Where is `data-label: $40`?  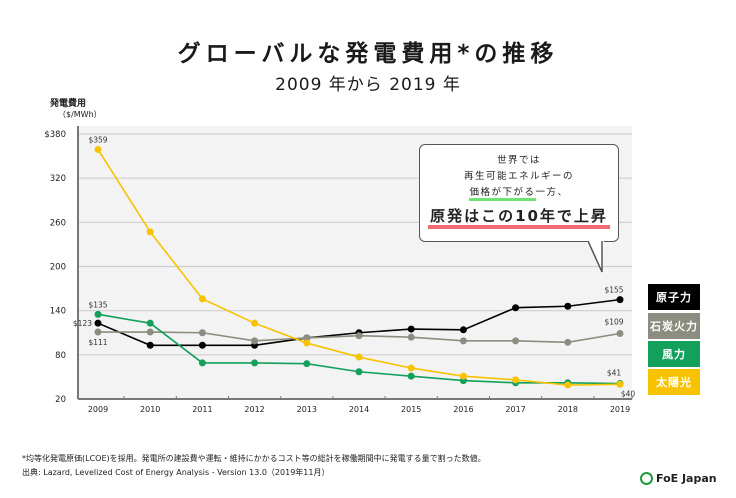 data-label: $40 is located at coordinates (628, 393).